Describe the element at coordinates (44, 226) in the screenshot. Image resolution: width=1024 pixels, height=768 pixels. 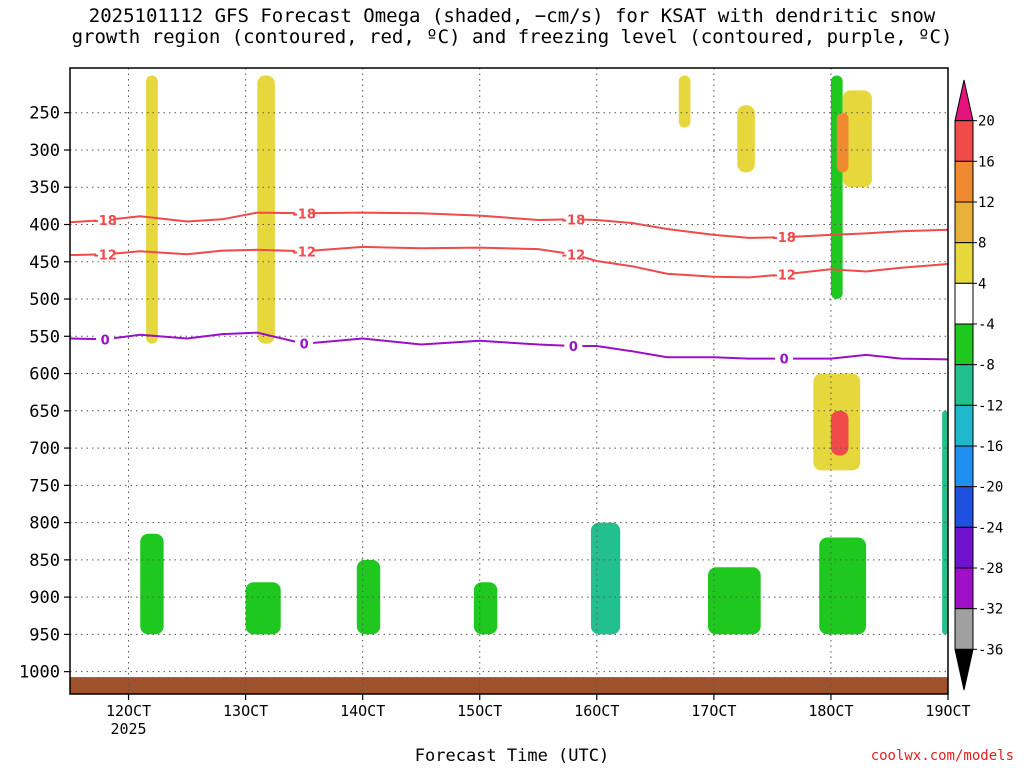
I see `y-tick-label-3: 400` at that location.